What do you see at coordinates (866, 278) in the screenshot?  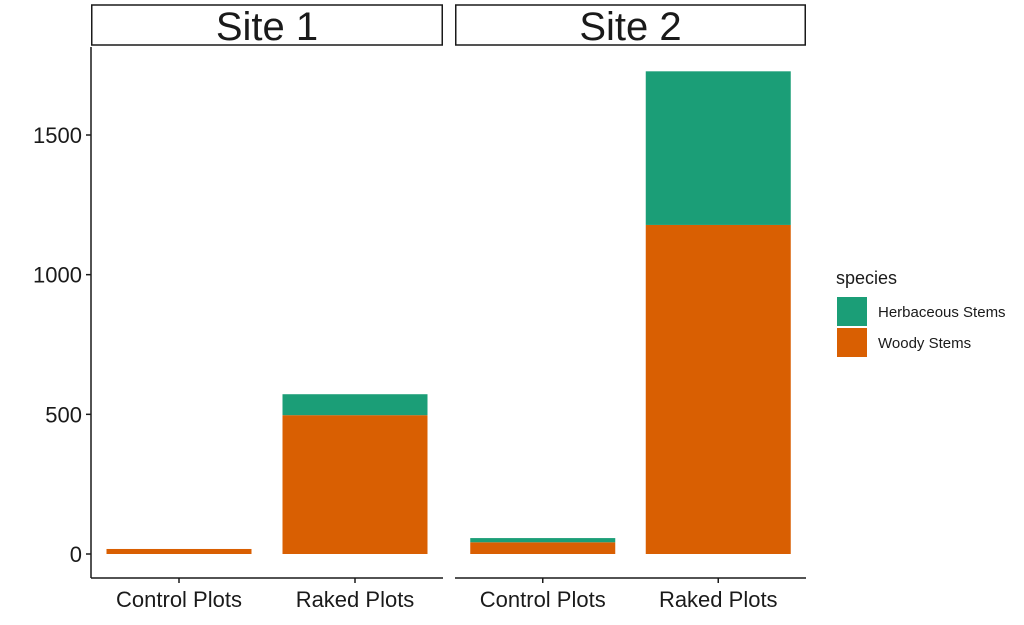 I see `legend-title: species` at bounding box center [866, 278].